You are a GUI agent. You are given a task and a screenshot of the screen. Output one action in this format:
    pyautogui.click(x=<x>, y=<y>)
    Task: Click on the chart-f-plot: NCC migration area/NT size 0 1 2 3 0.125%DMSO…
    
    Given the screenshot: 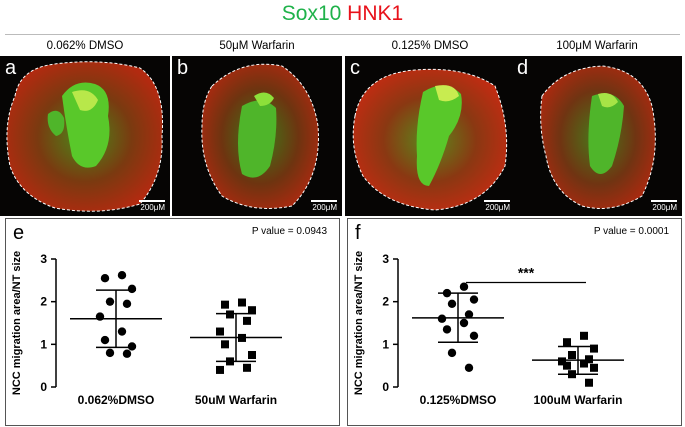 What is the action you would take?
    pyautogui.click(x=488, y=329)
    